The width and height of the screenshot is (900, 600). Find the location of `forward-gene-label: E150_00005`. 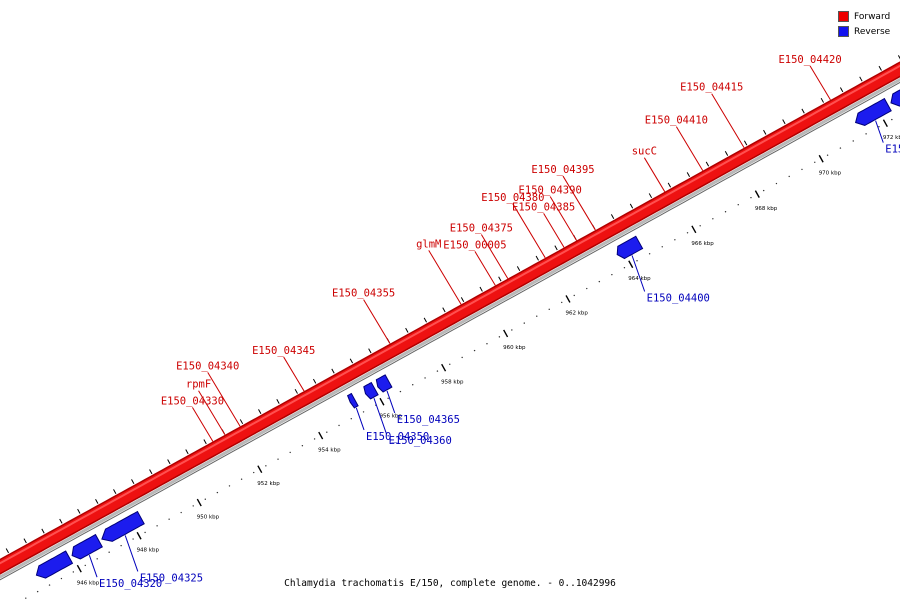

forward-gene-label: E150_00005 is located at coordinates (474, 245).